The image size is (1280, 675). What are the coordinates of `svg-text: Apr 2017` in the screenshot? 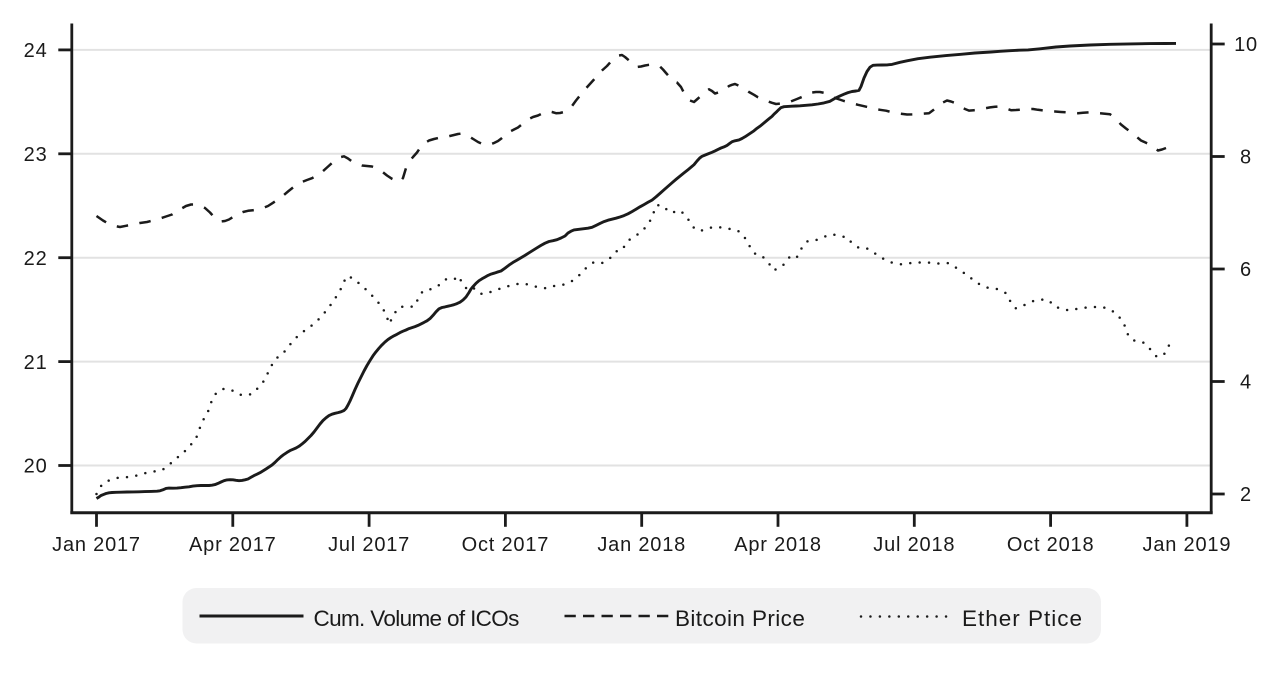 It's located at (233, 545).